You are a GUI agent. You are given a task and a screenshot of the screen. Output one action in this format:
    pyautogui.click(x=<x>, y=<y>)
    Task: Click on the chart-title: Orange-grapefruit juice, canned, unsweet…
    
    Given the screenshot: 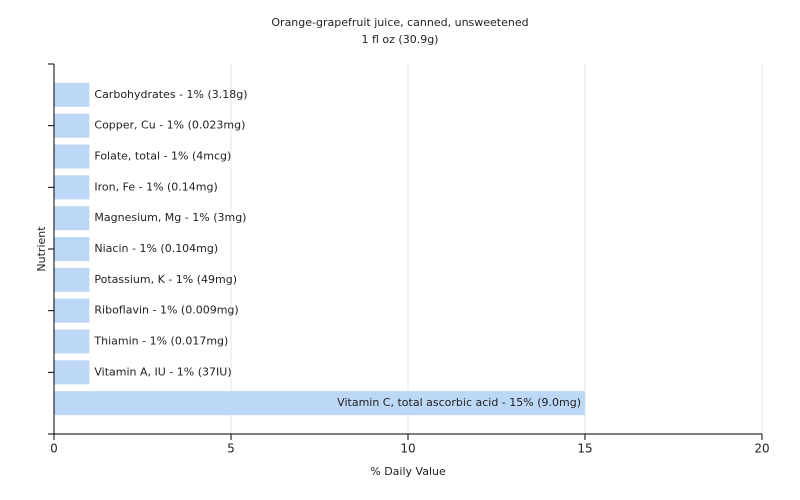 What is the action you would take?
    pyautogui.click(x=399, y=22)
    